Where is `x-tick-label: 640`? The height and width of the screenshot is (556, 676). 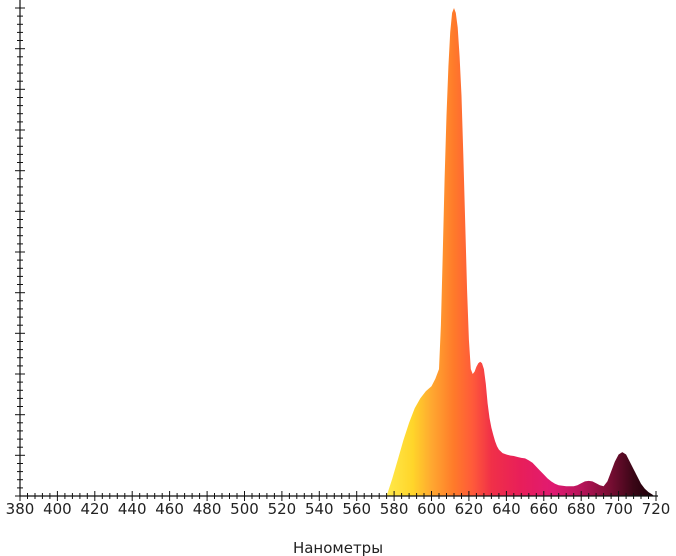
x-tick-label: 640 is located at coordinates (506, 509).